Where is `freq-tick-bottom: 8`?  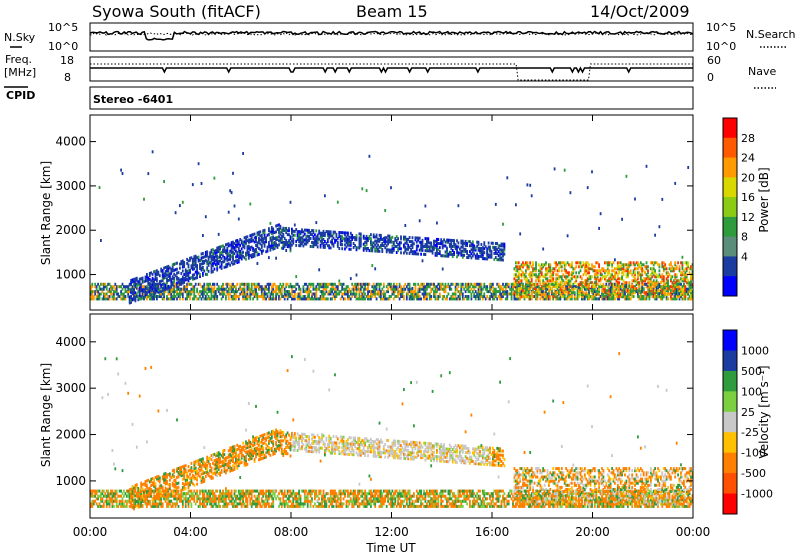
freq-tick-bottom: 8 is located at coordinates (67, 77).